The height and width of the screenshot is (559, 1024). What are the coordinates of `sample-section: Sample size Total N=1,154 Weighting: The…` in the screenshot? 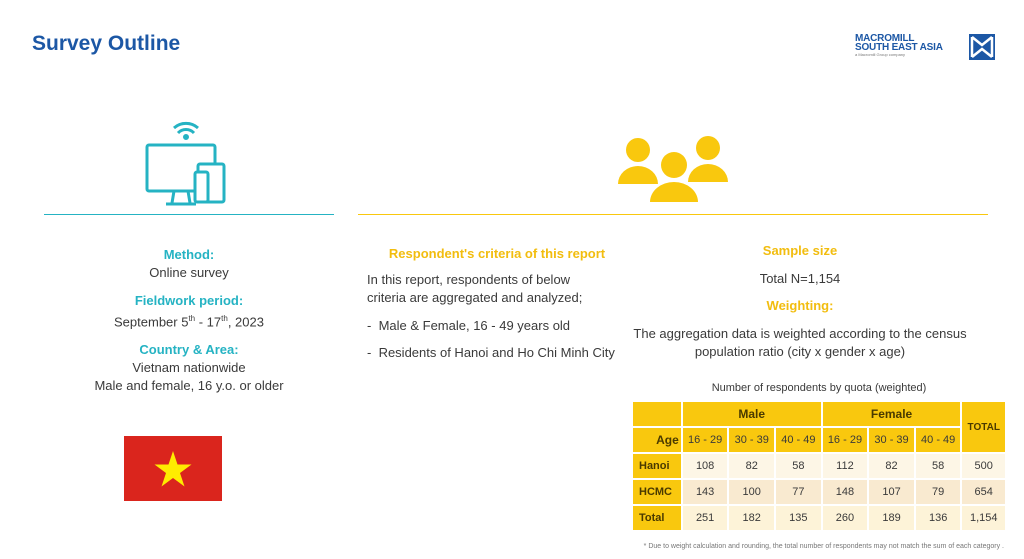 It's located at (801, 302).